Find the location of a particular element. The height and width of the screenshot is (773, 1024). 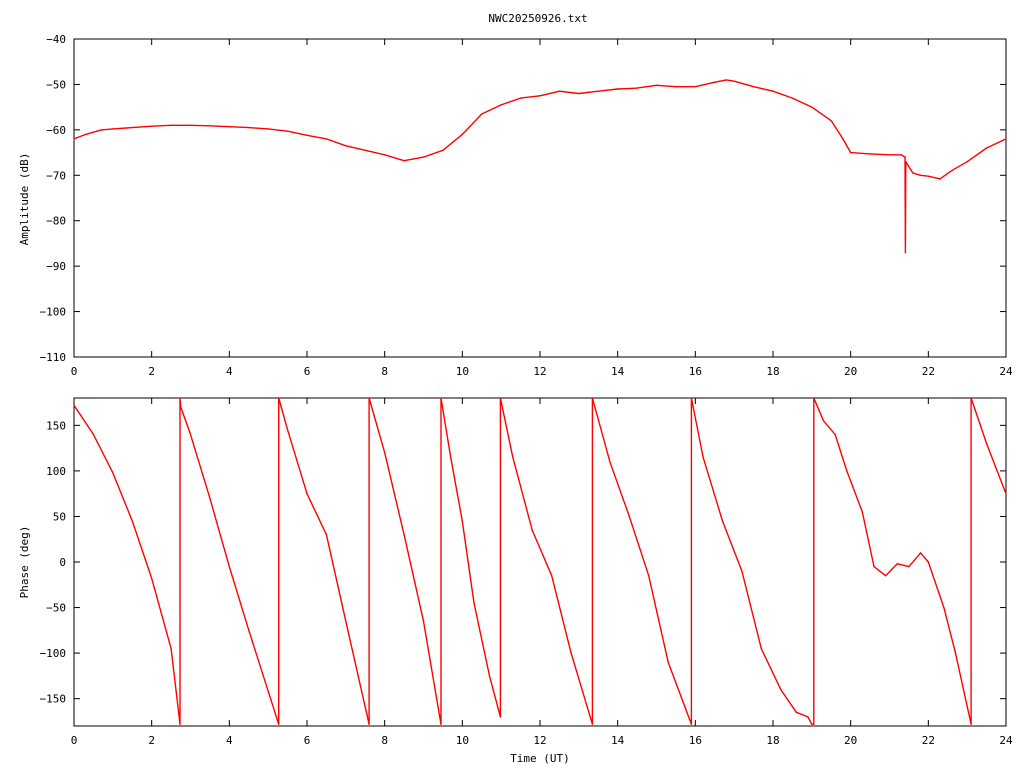

chart-title: NWC20250926.txt is located at coordinates (537, 18).